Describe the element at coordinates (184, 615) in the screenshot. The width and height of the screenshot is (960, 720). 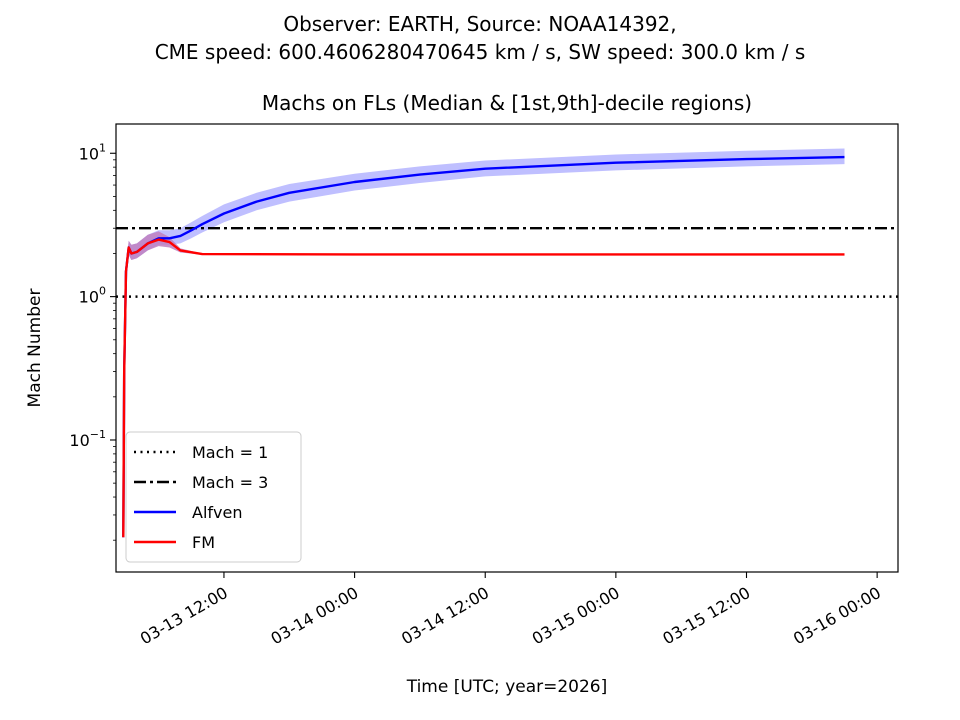
I see `x-tick-label: 03-13 12:00` at that location.